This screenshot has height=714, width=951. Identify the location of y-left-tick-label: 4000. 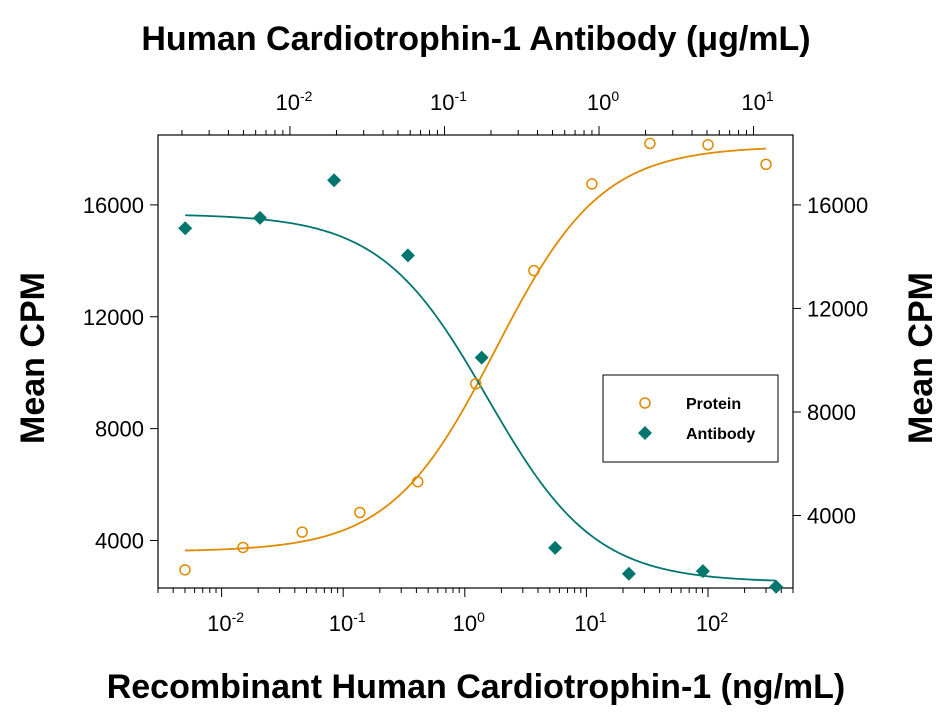
(119, 540).